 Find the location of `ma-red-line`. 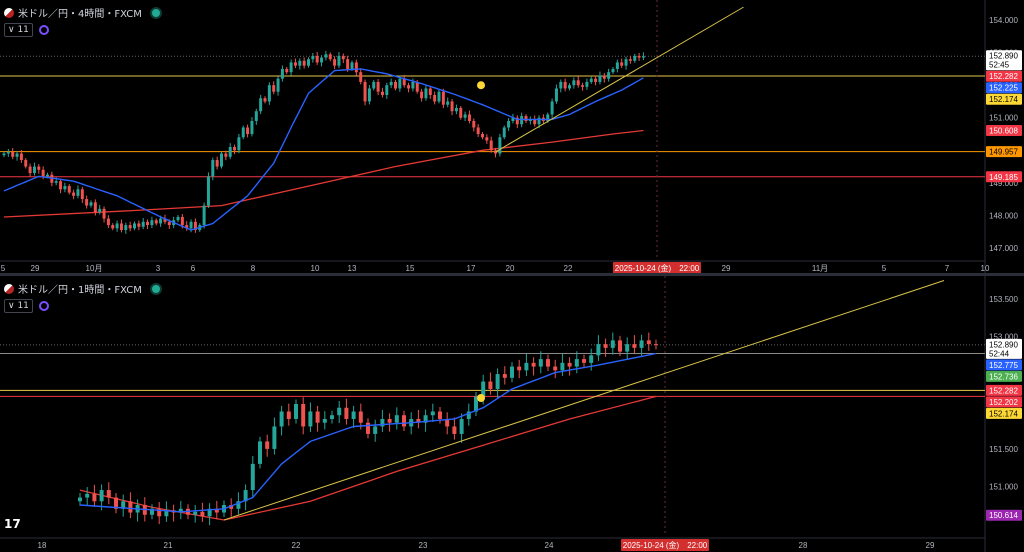

ma-red-line is located at coordinates (323, 173).